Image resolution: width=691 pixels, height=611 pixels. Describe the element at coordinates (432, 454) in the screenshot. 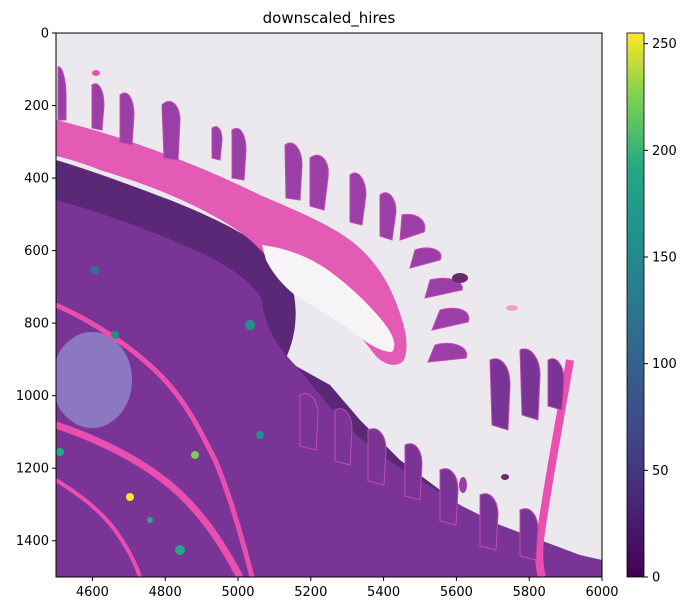

I see `villi-lower-right` at that location.